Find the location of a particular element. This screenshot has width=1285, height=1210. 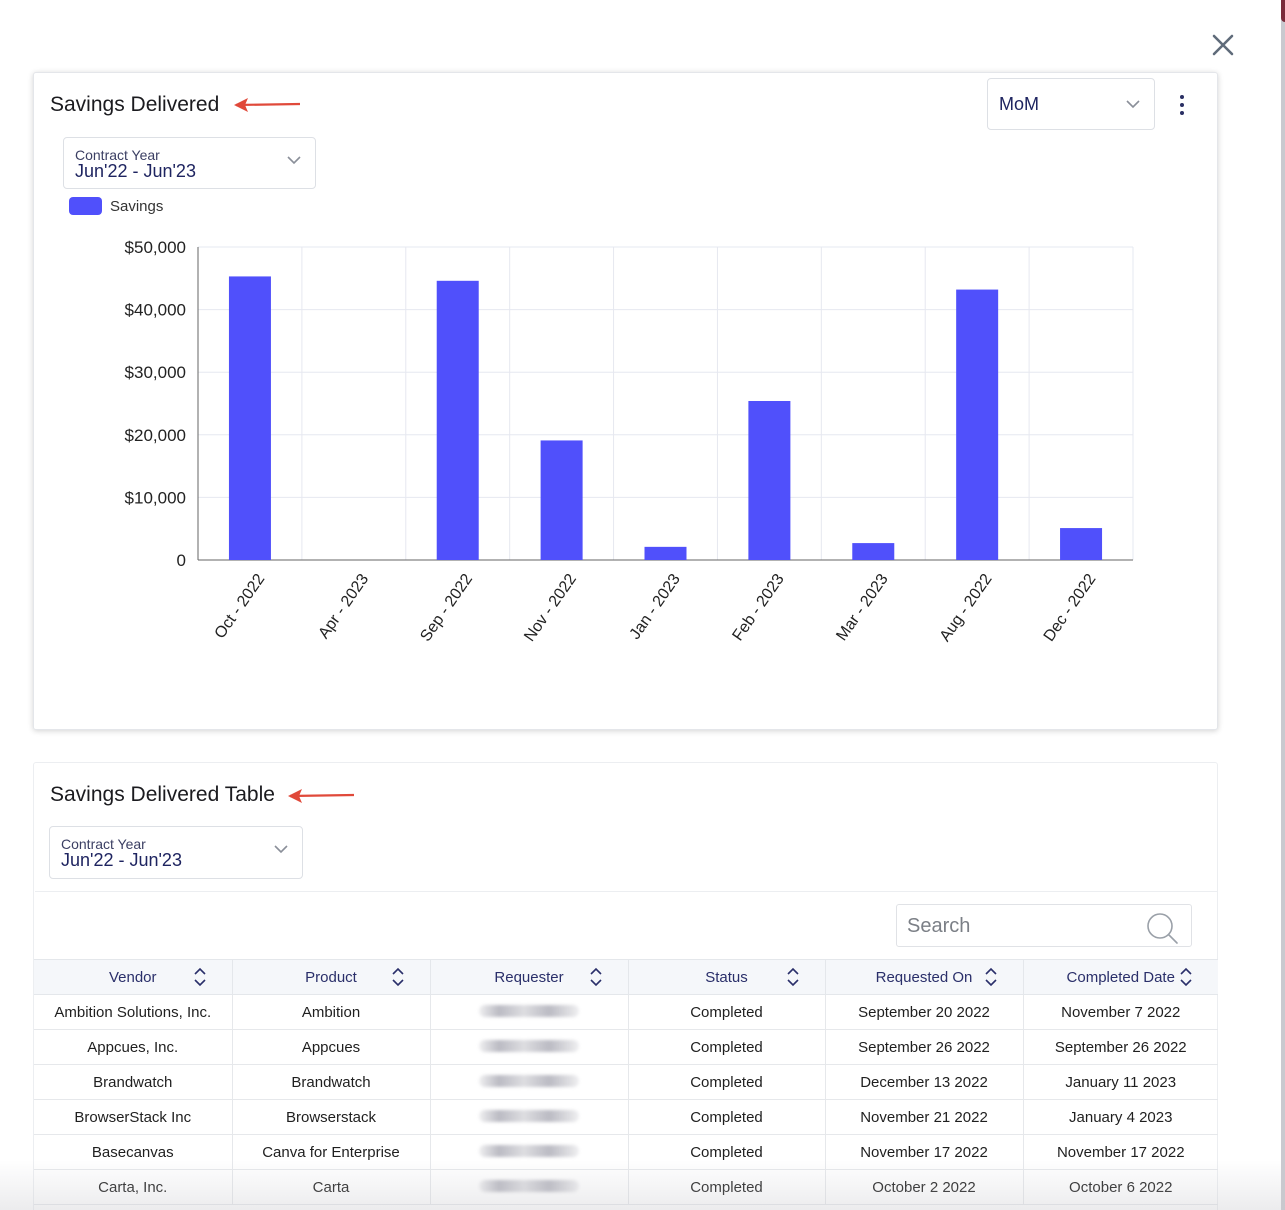

legend-swatch is located at coordinates (85, 206).